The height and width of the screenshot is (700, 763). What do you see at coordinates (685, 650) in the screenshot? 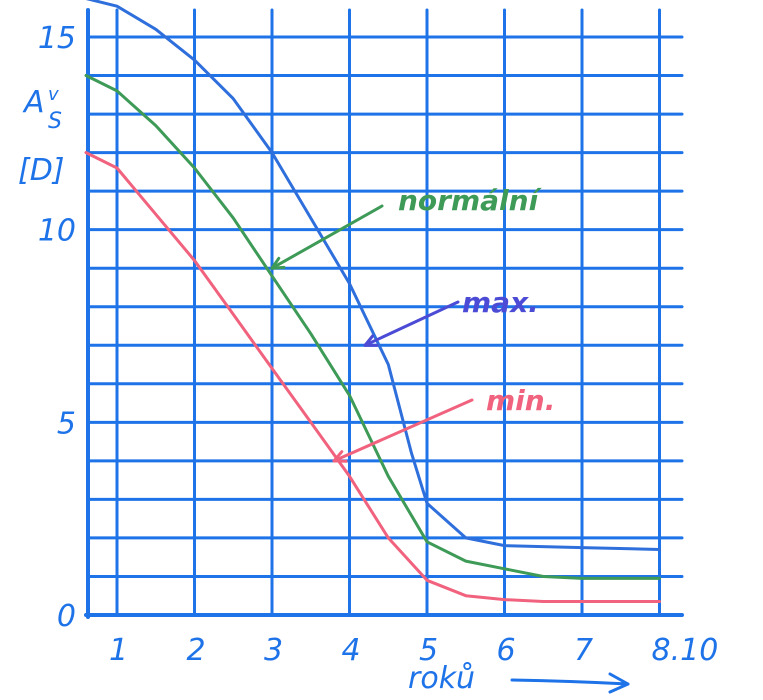
I see `x-tick-label-8: 8.10` at bounding box center [685, 650].